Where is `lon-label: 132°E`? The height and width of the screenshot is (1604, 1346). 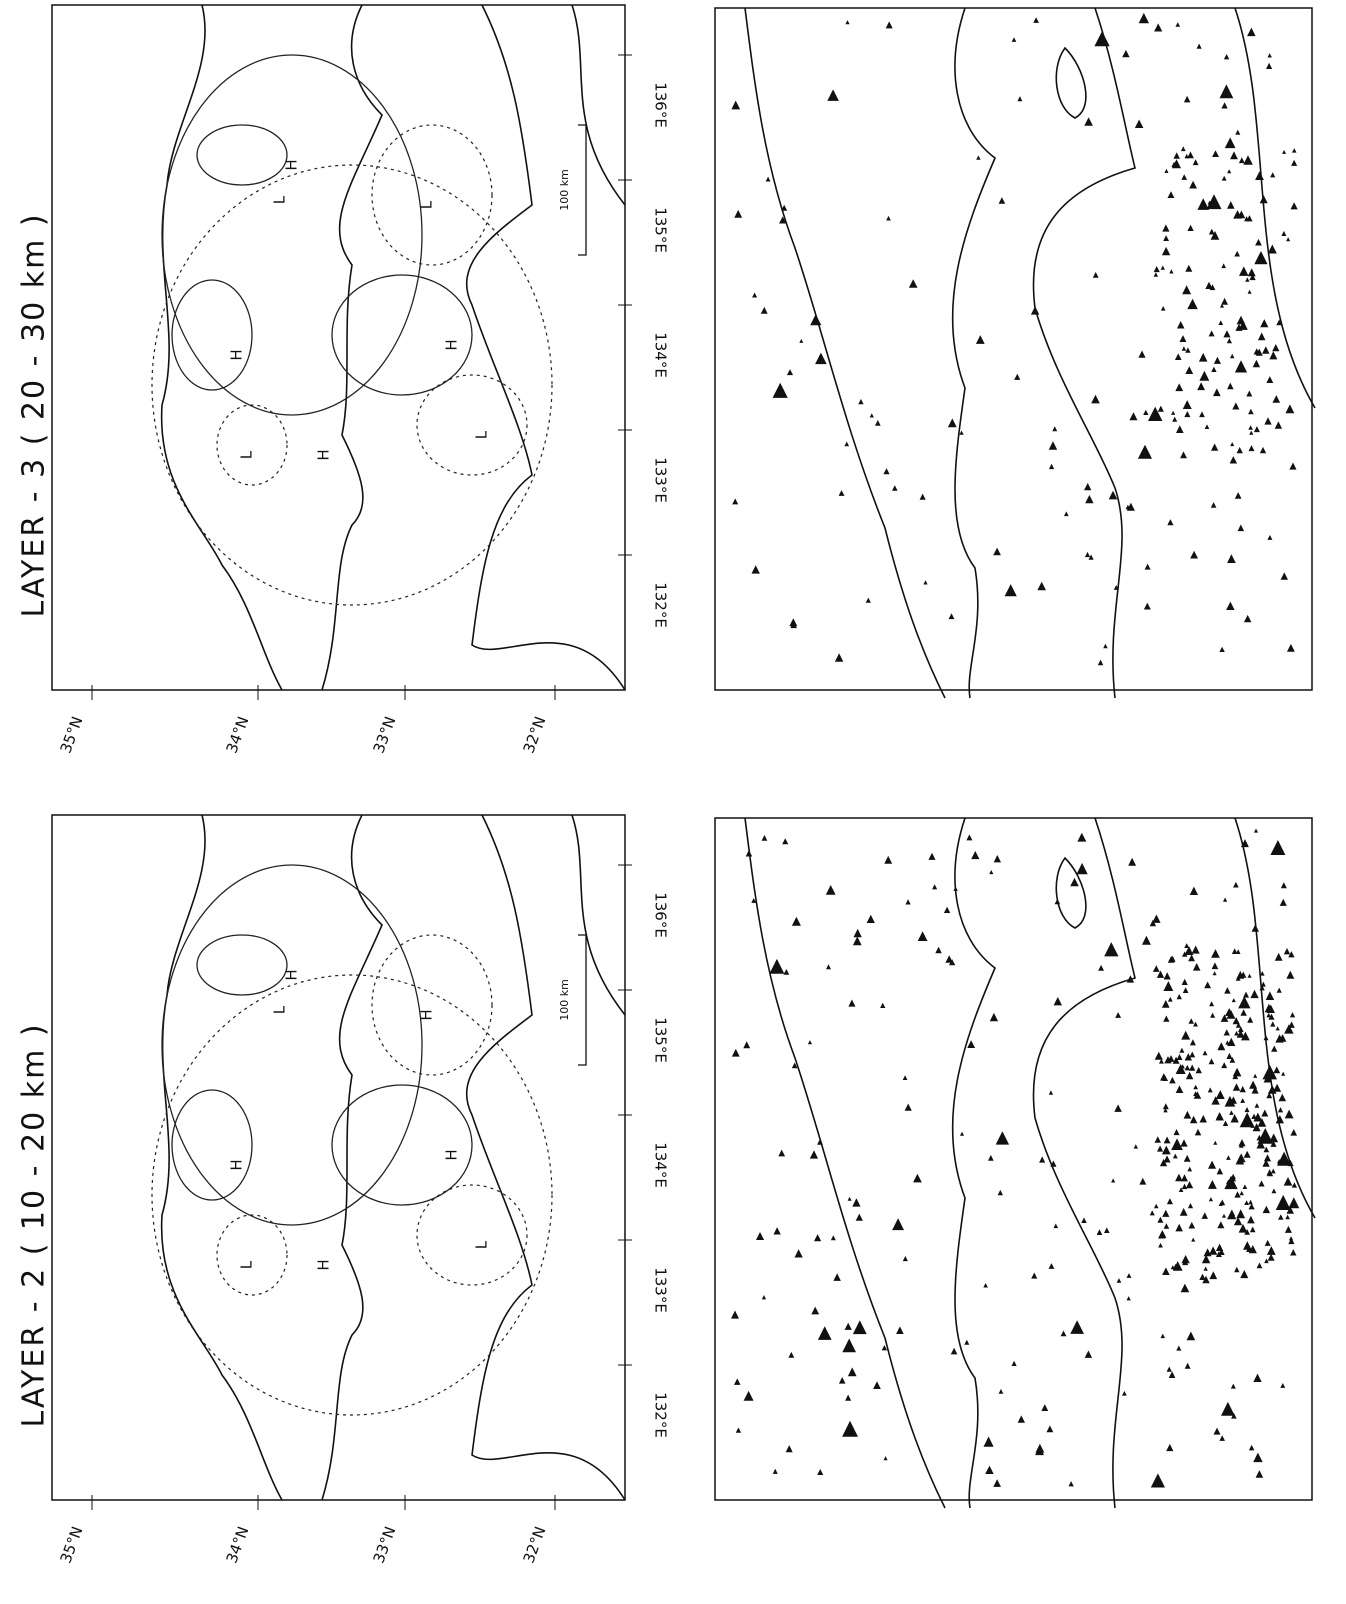
lon-label: 132°E is located at coordinates (661, 1415).